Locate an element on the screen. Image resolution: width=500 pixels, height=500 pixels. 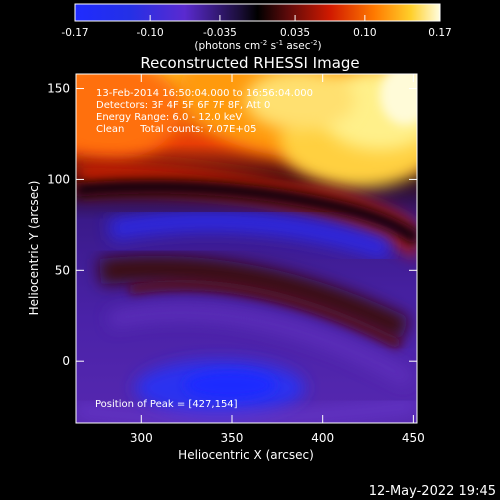
x-tick-label: 450 is located at coordinates (413, 438).